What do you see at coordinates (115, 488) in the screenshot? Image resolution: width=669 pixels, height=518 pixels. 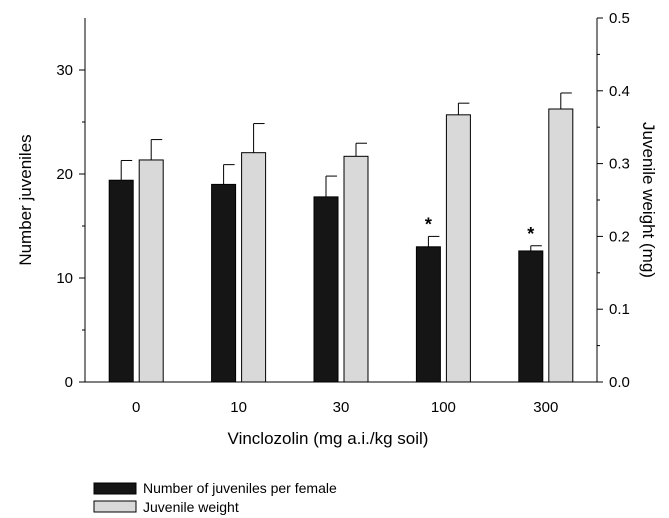 I see `legend-swatch-juveniles` at bounding box center [115, 488].